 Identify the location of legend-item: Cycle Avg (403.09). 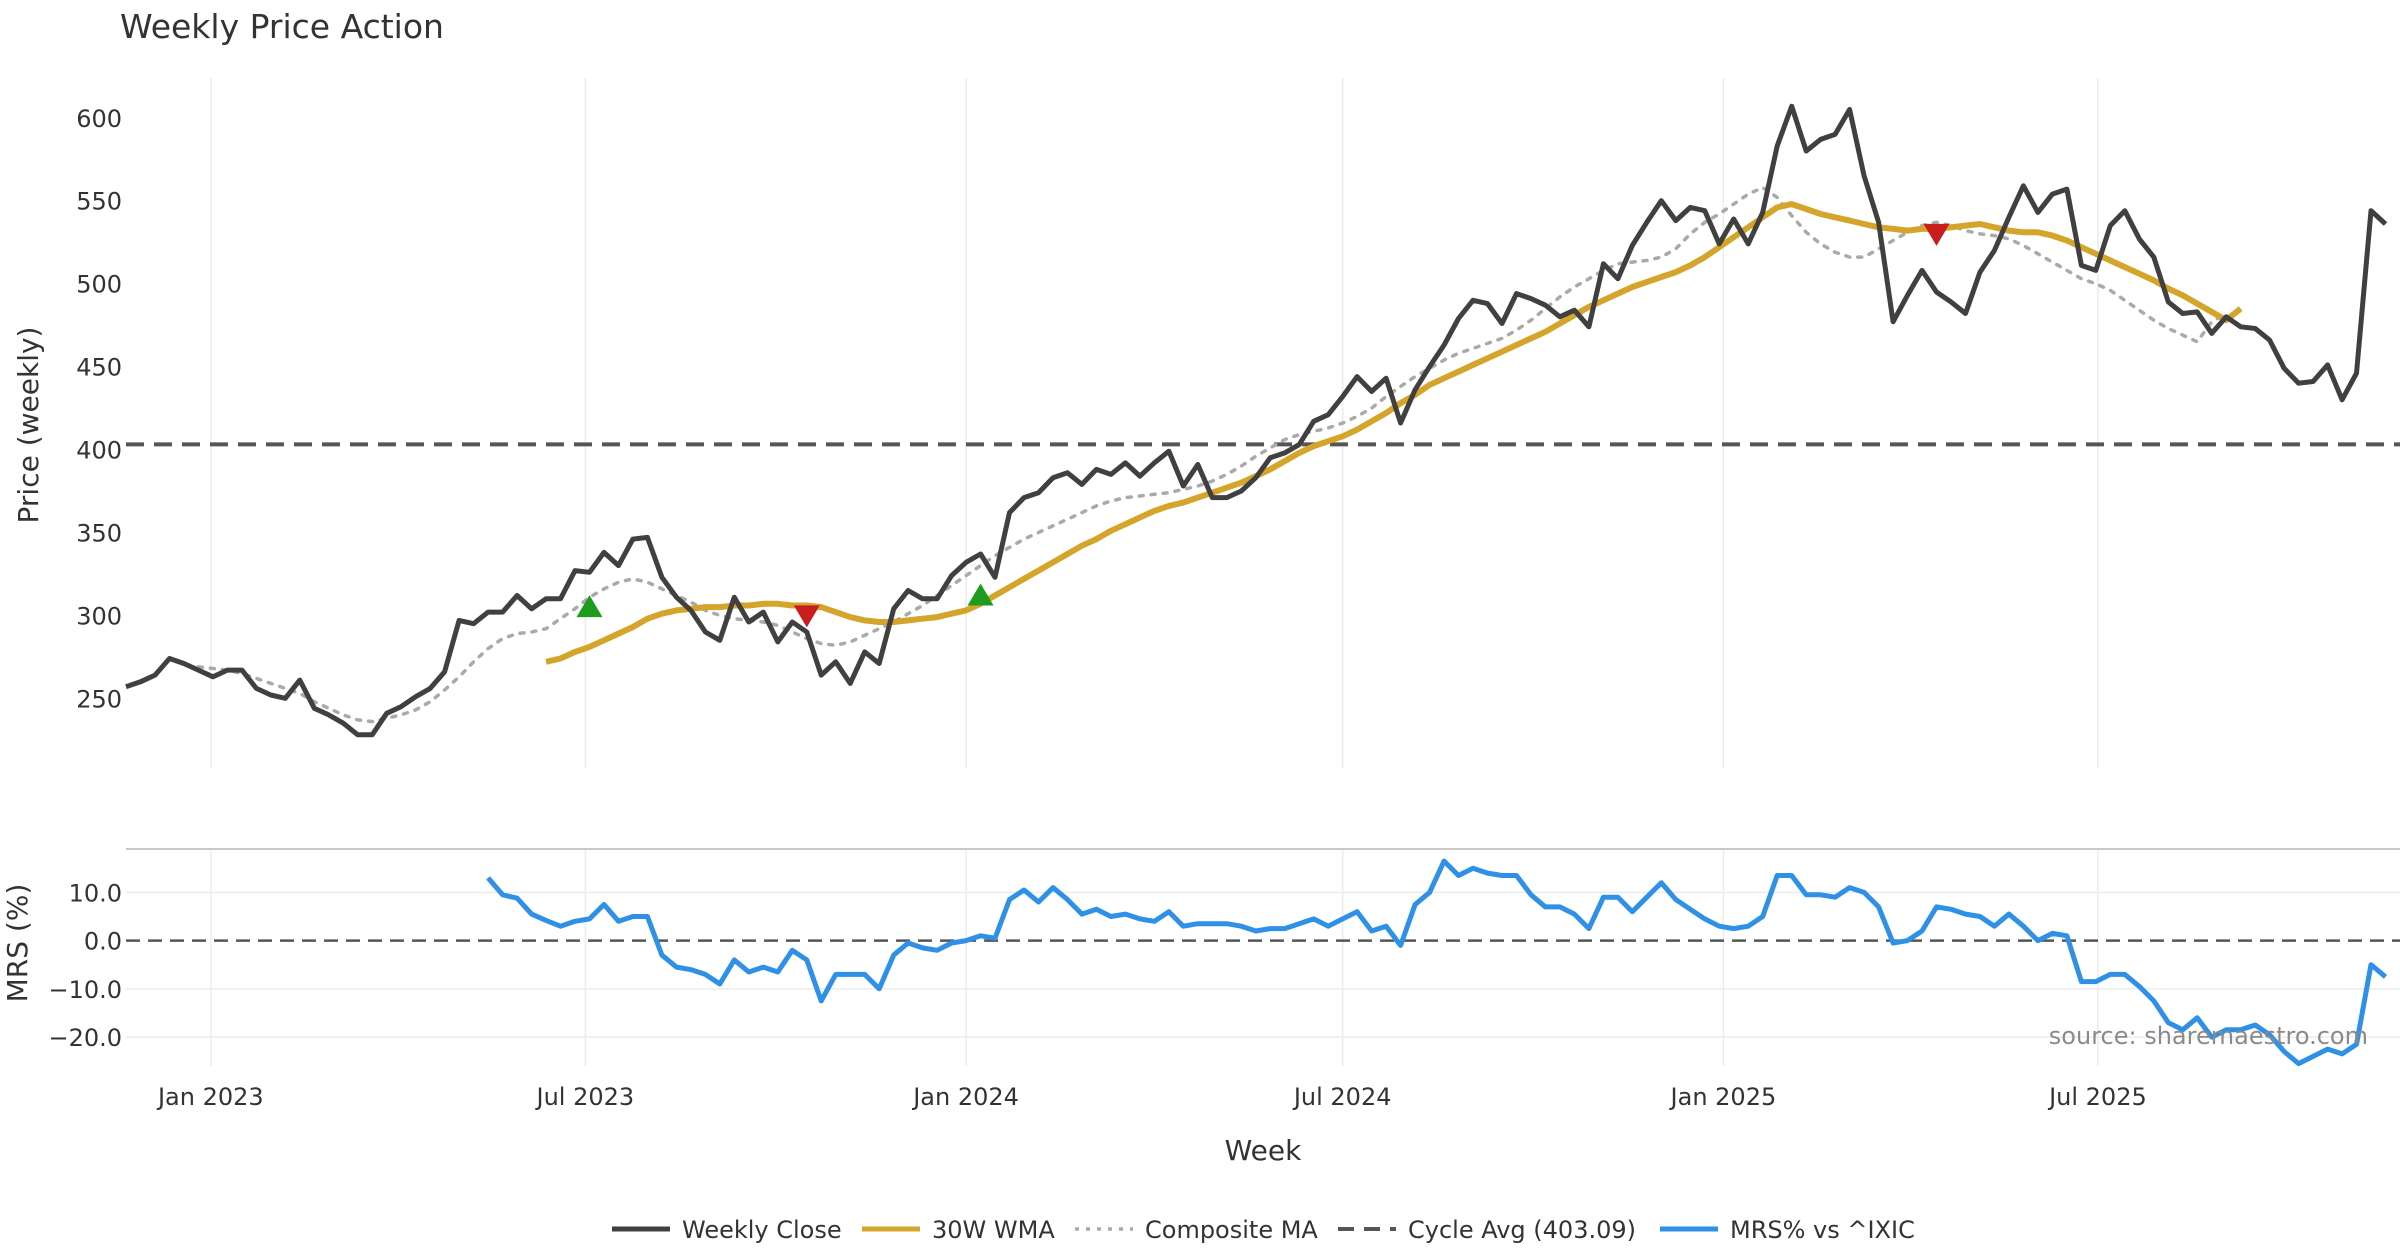
(1487, 1230).